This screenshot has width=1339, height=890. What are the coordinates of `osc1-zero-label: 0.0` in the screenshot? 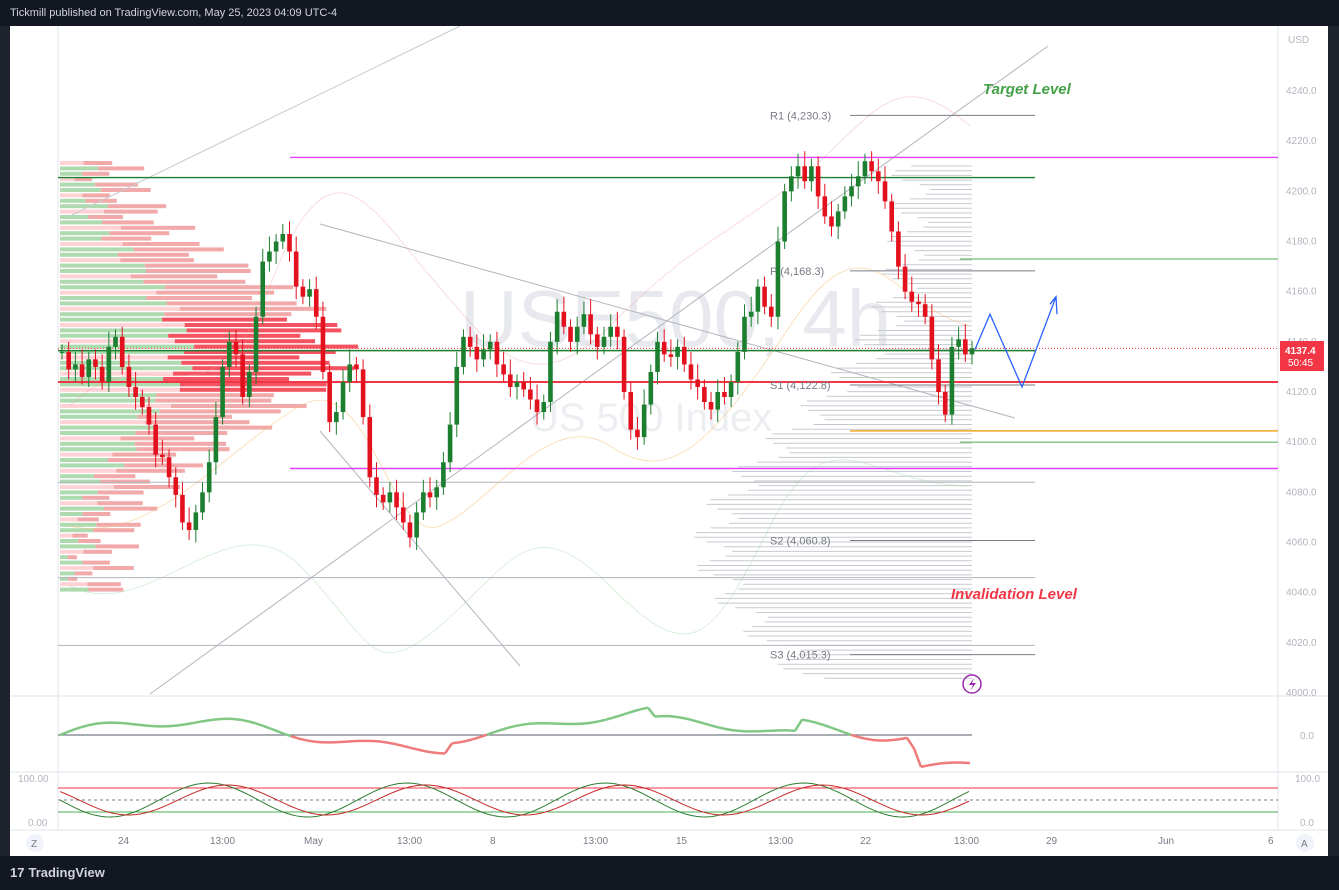 It's located at (1307, 736).